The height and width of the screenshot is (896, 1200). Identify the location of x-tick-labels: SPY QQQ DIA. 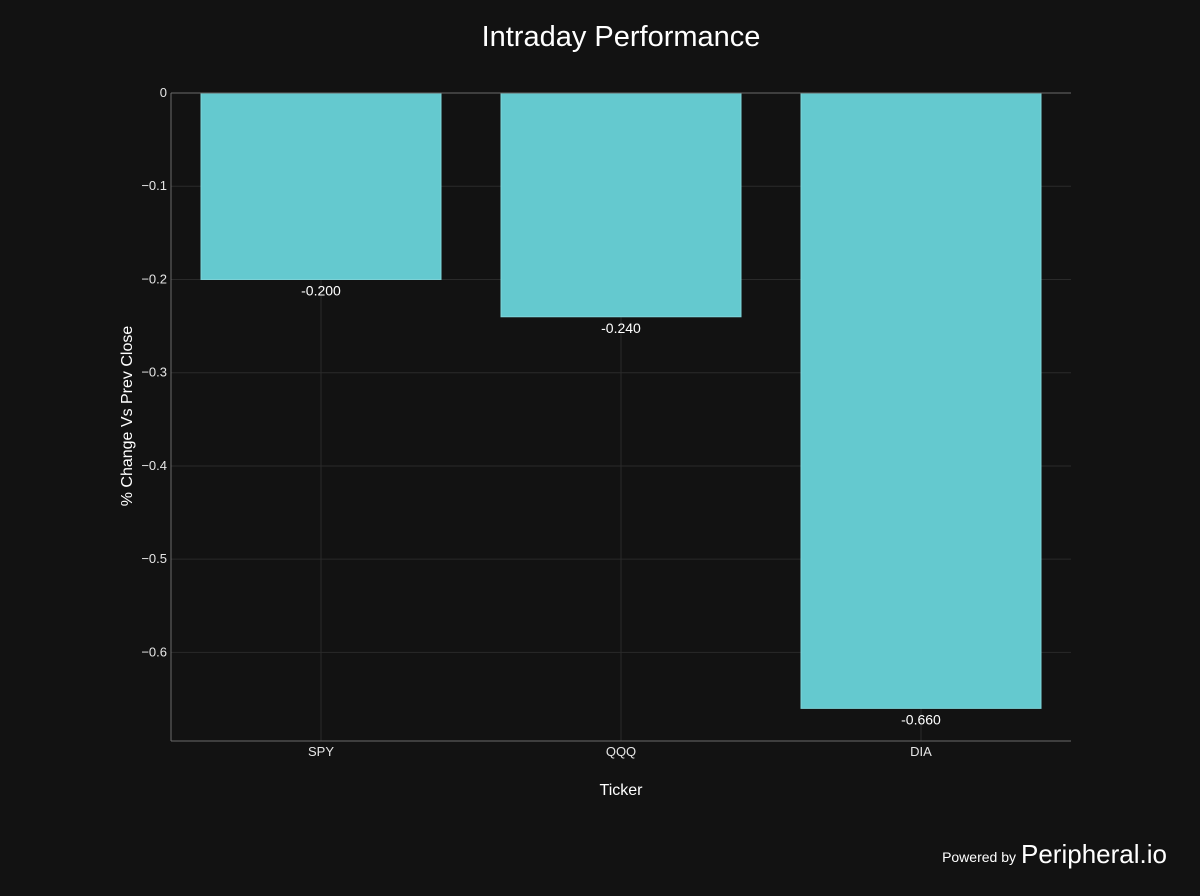
(620, 751).